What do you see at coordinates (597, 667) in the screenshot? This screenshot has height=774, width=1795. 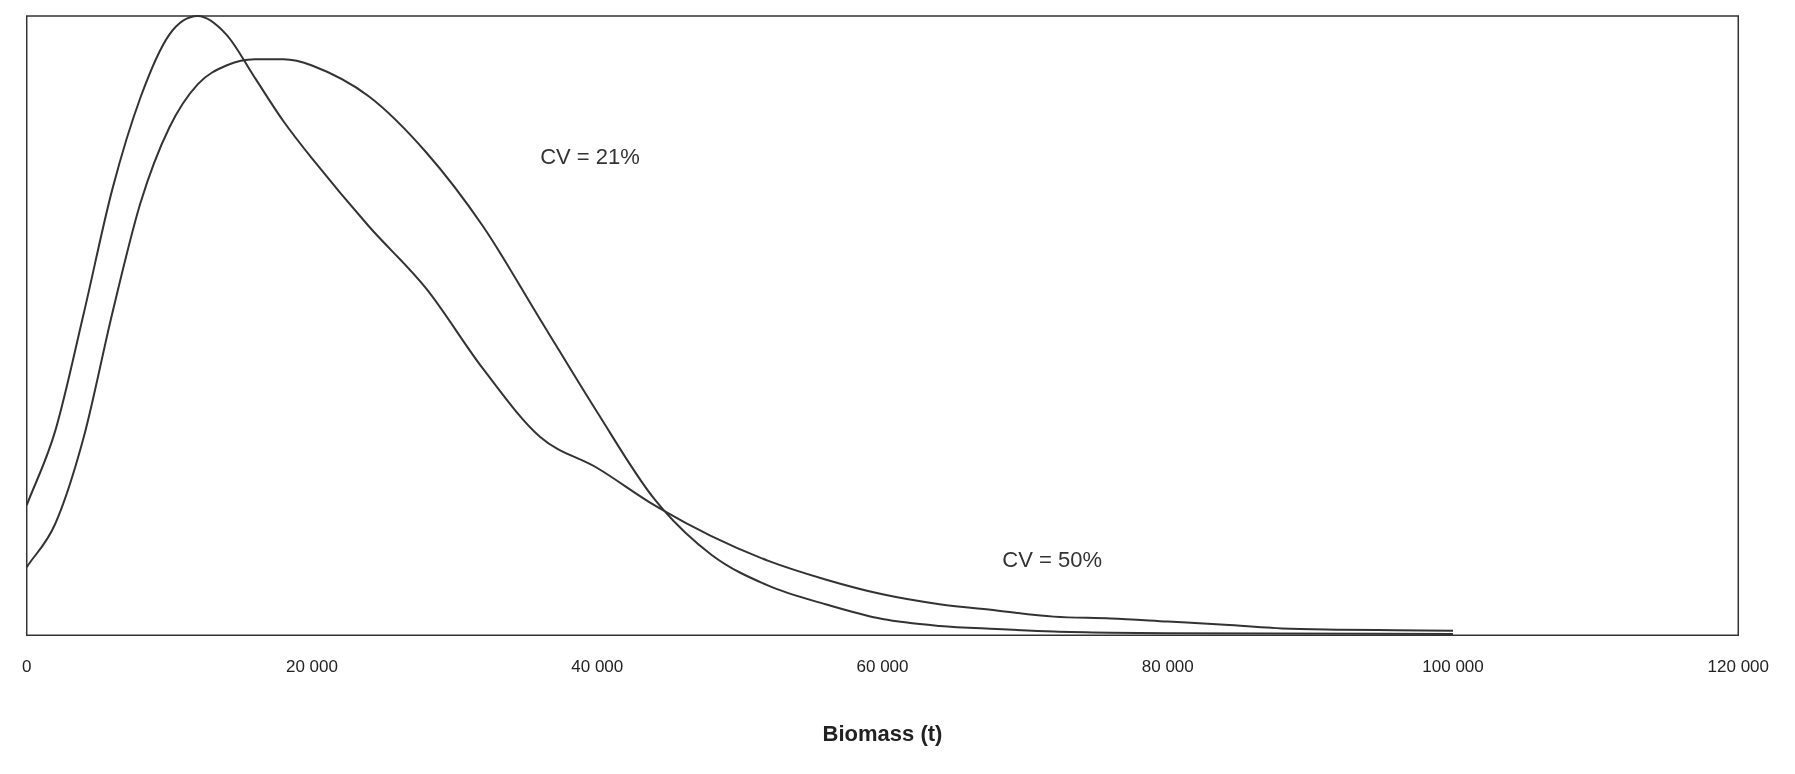 I see `x-tick-label: 40 000` at bounding box center [597, 667].